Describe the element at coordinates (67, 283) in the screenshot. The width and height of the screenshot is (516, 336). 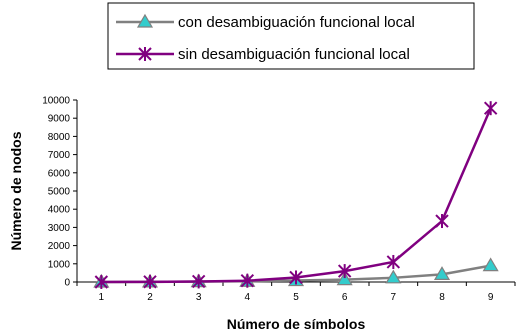
I see `y-tick-label: 0` at that location.